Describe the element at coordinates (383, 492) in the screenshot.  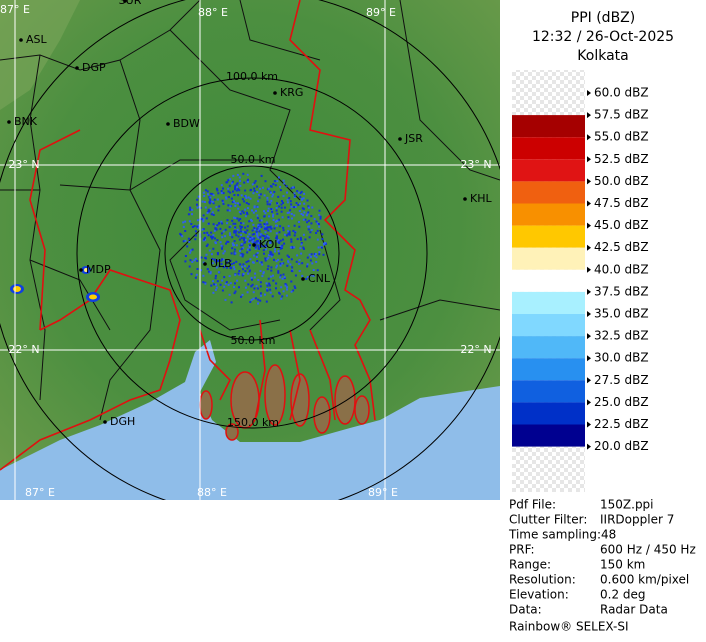
I see `map-label: 89° E` at that location.